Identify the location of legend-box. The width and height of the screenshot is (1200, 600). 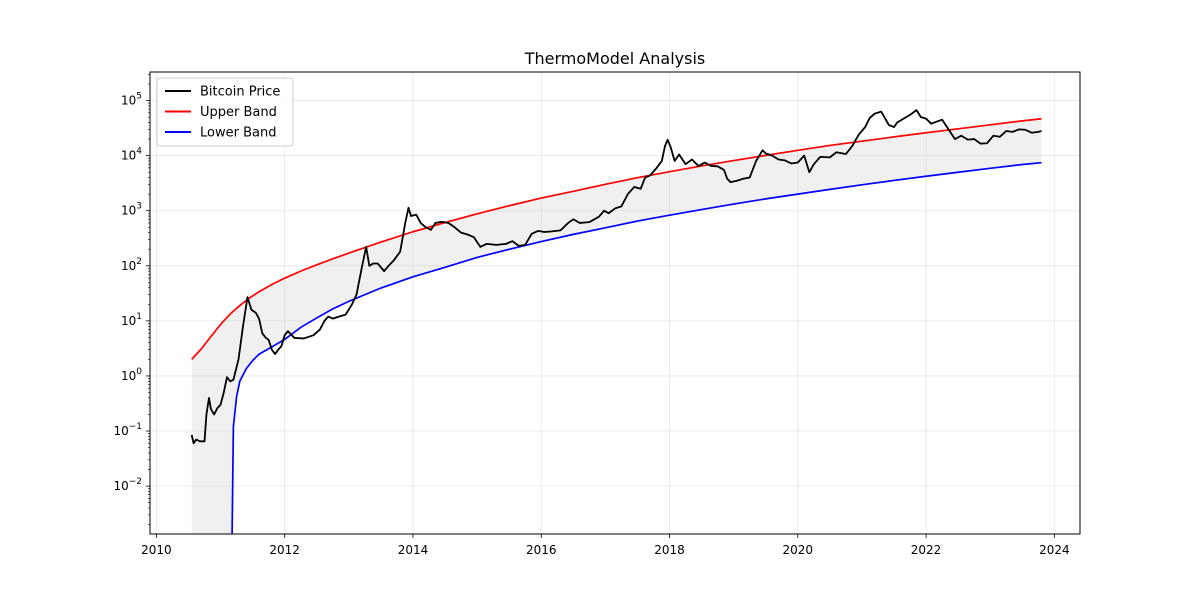
(225, 112).